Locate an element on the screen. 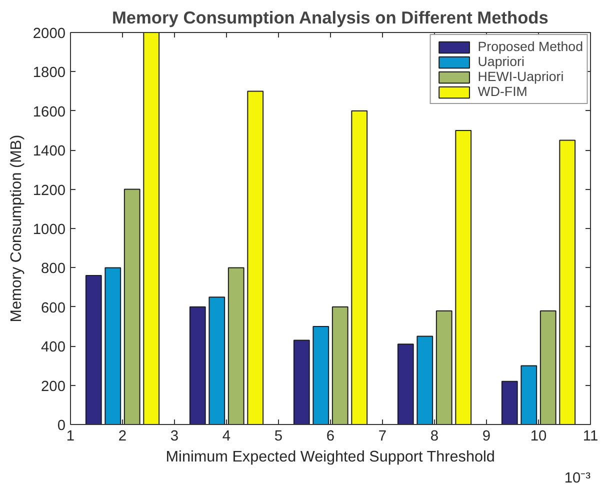  text: 10⁻³ is located at coordinates (577, 478).